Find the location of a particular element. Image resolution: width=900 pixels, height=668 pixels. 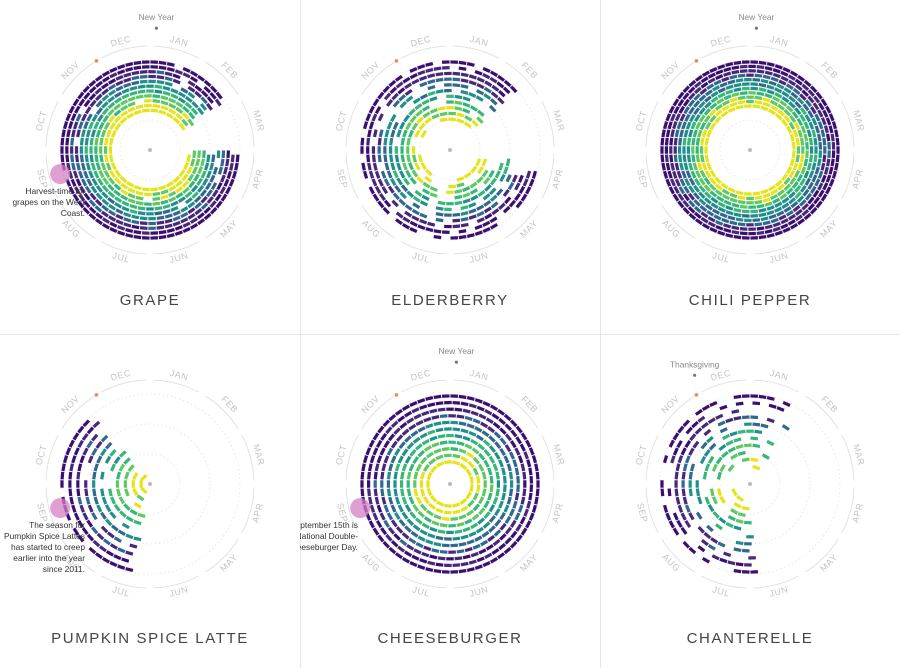

annotation-line: earlier into the year is located at coordinates (49, 558).